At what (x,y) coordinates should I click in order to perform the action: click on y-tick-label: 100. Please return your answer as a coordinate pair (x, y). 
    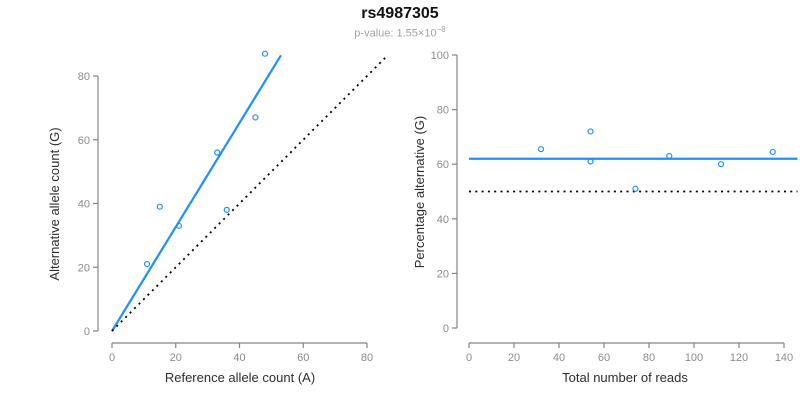
    Looking at the image, I should click on (440, 56).